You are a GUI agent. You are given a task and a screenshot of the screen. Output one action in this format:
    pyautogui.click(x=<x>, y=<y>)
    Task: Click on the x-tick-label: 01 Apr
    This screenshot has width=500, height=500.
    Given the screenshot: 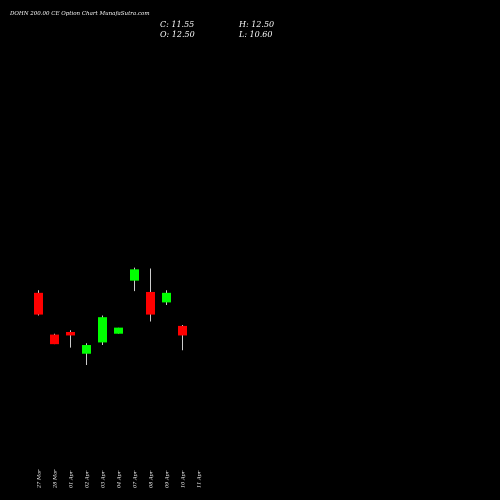 What is the action you would take?
    pyautogui.click(x=72, y=479)
    